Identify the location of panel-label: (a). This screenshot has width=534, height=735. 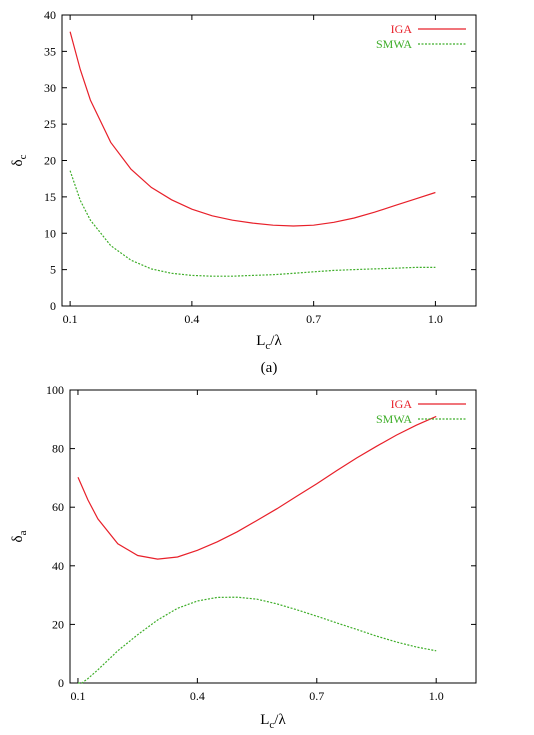
(269, 368).